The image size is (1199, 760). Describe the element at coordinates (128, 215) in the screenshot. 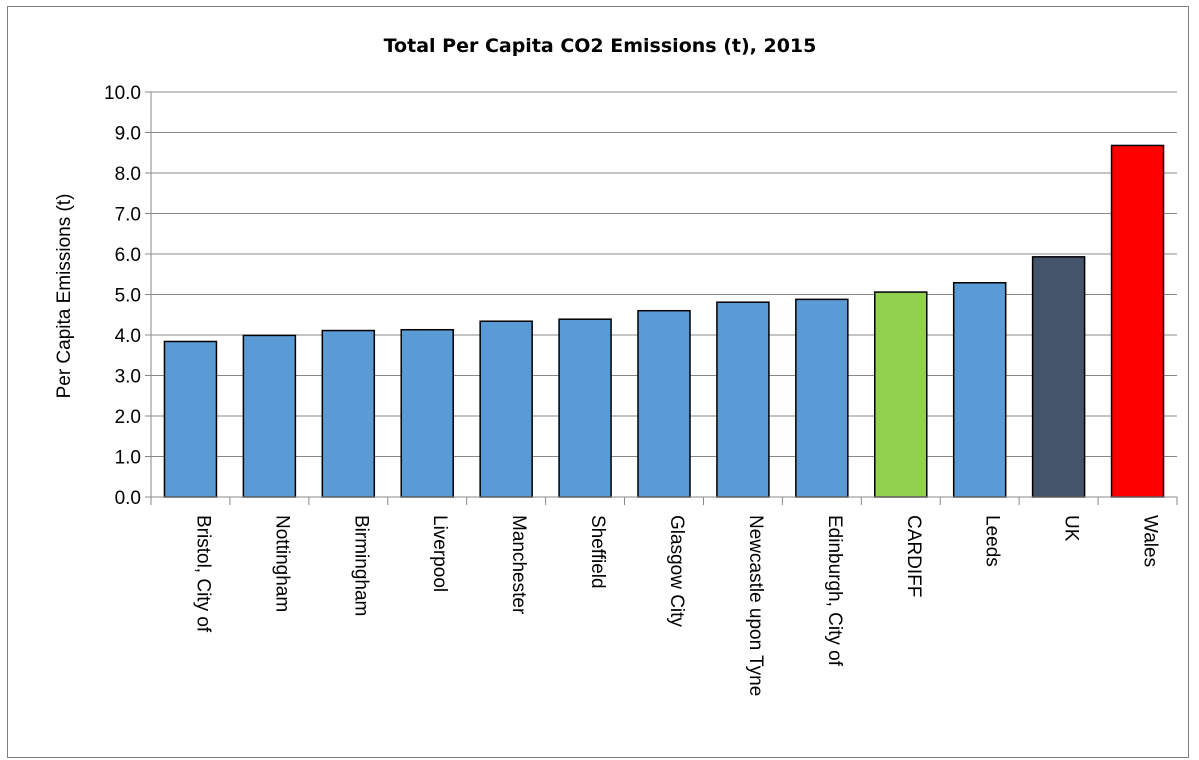

I see `y-tick-label: 7.0` at that location.